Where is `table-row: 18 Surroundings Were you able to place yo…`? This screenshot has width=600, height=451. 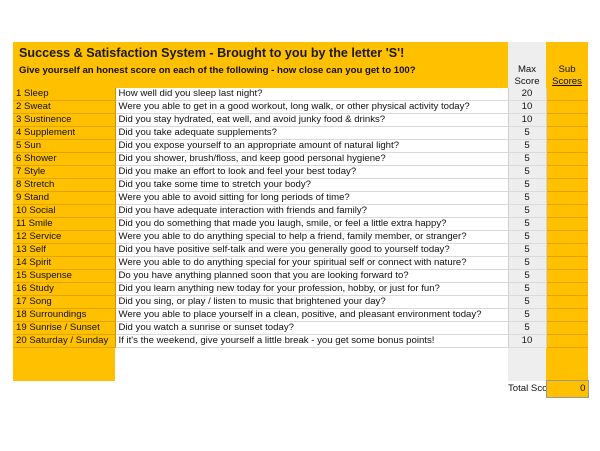 table-row: 18 Surroundings Were you able to place yo… is located at coordinates (300, 315).